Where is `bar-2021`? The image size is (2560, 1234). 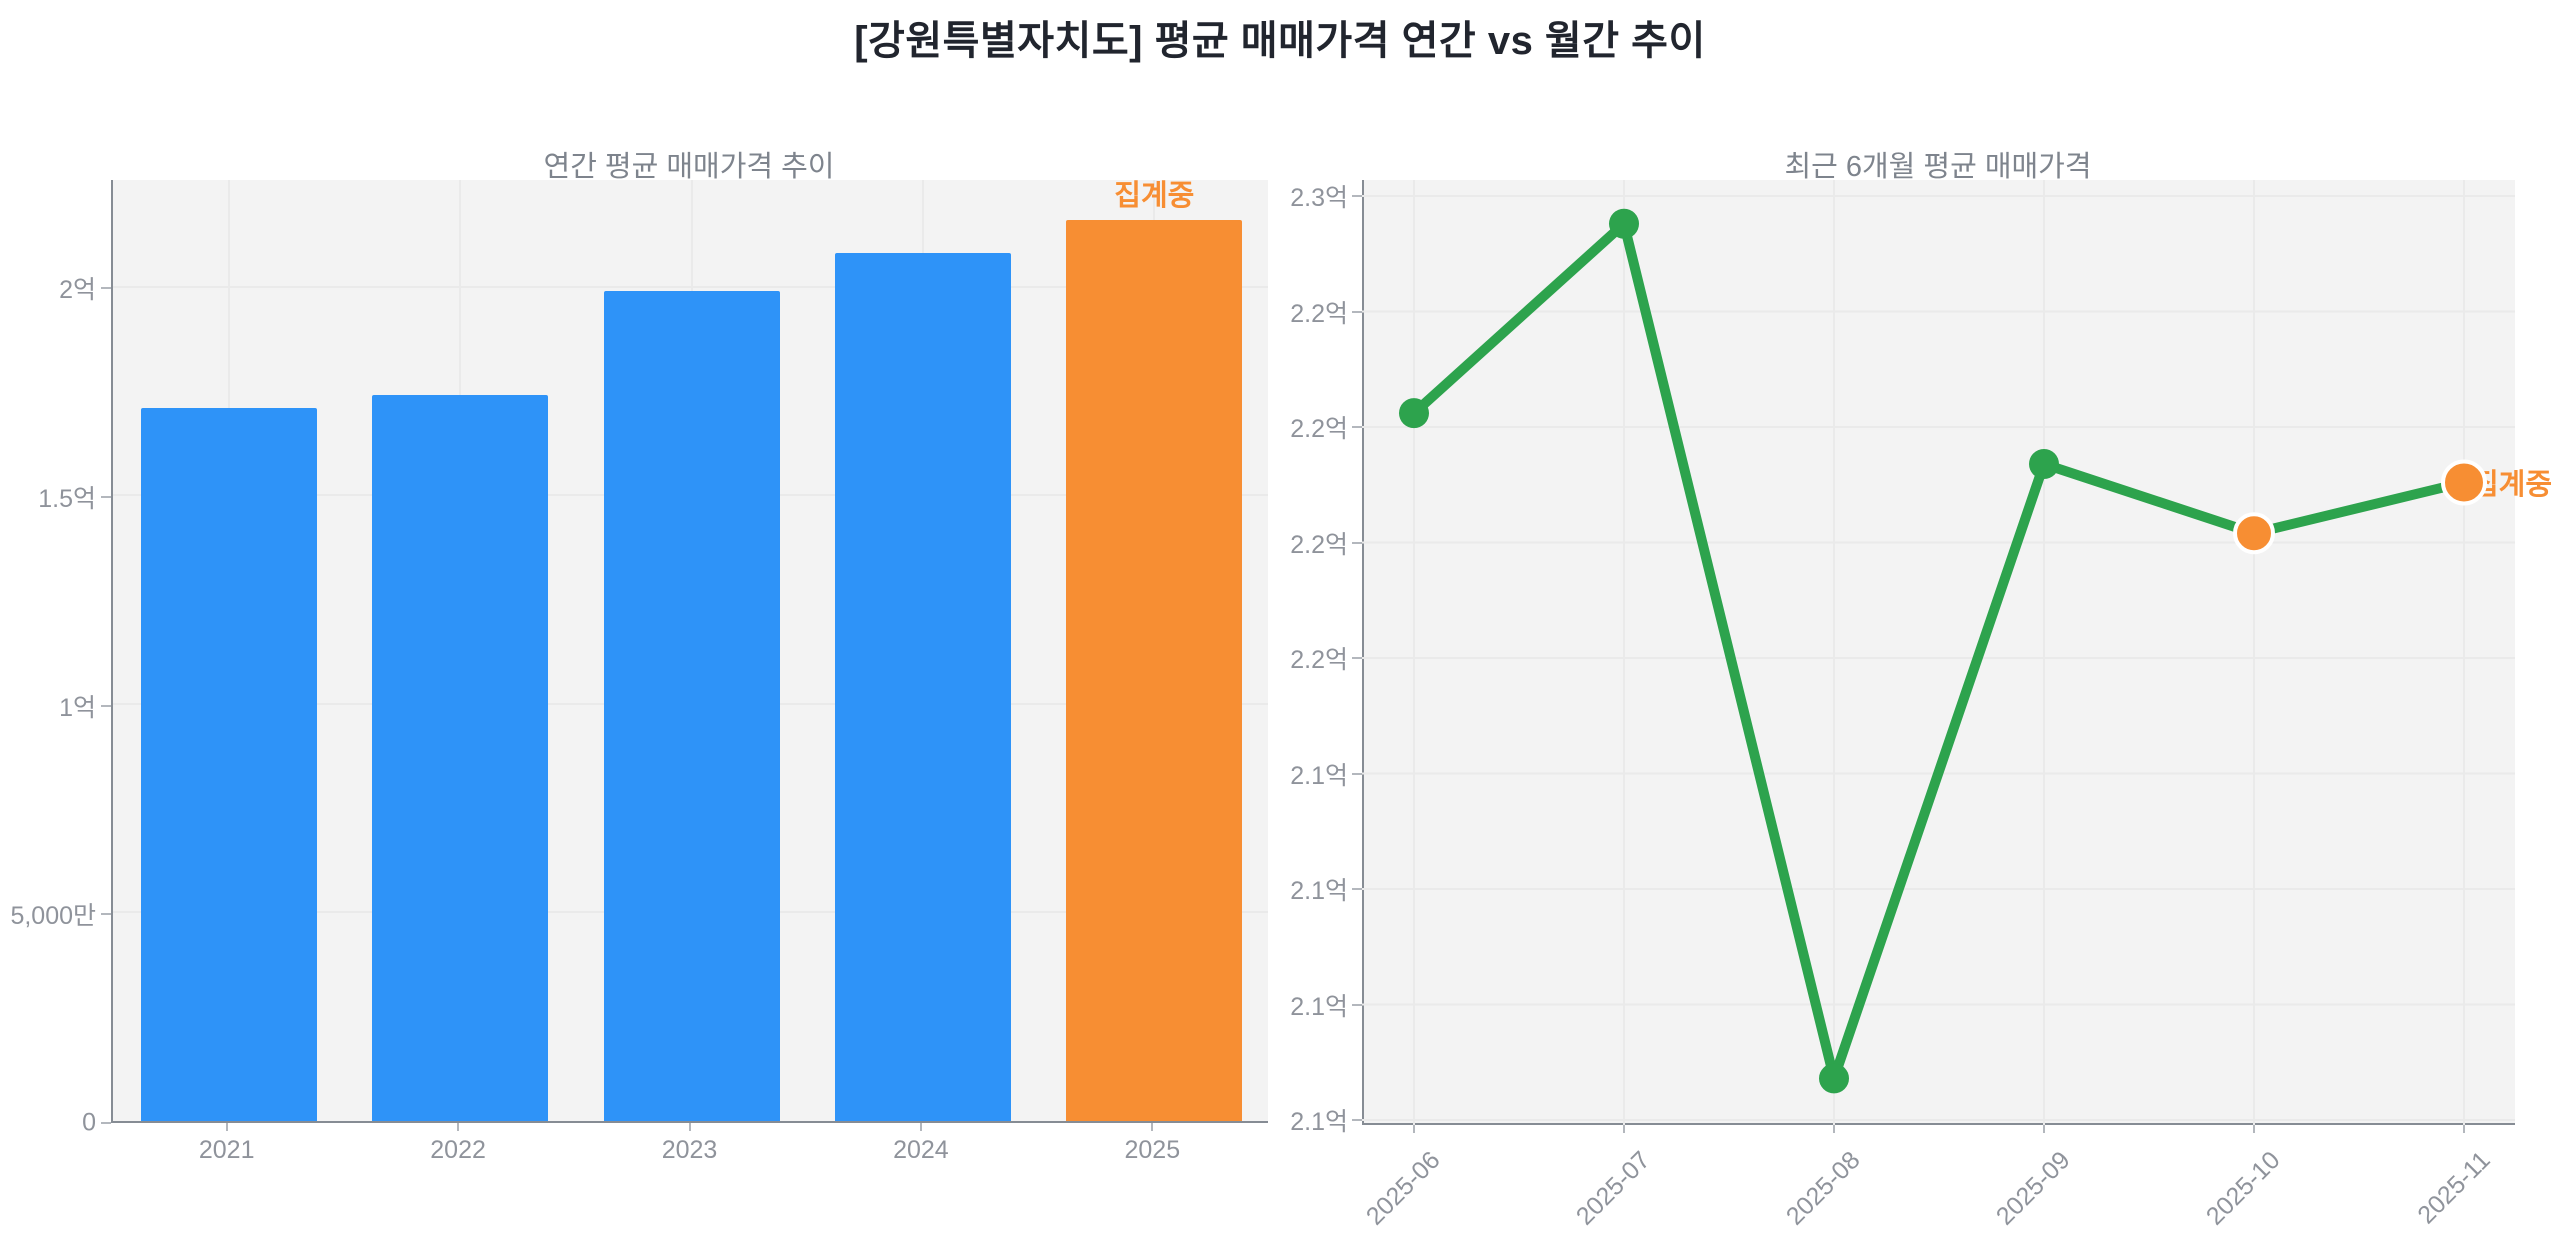
bar-2021 is located at coordinates (228, 764).